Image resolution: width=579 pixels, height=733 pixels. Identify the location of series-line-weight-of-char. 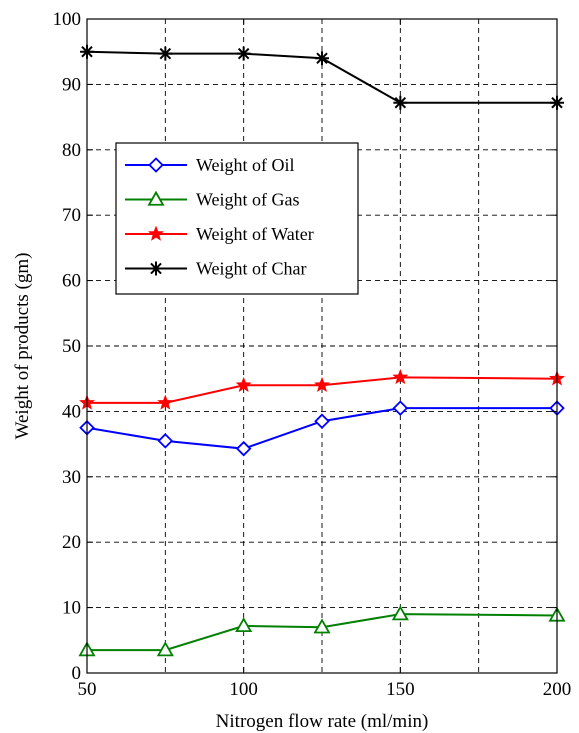
(321, 77).